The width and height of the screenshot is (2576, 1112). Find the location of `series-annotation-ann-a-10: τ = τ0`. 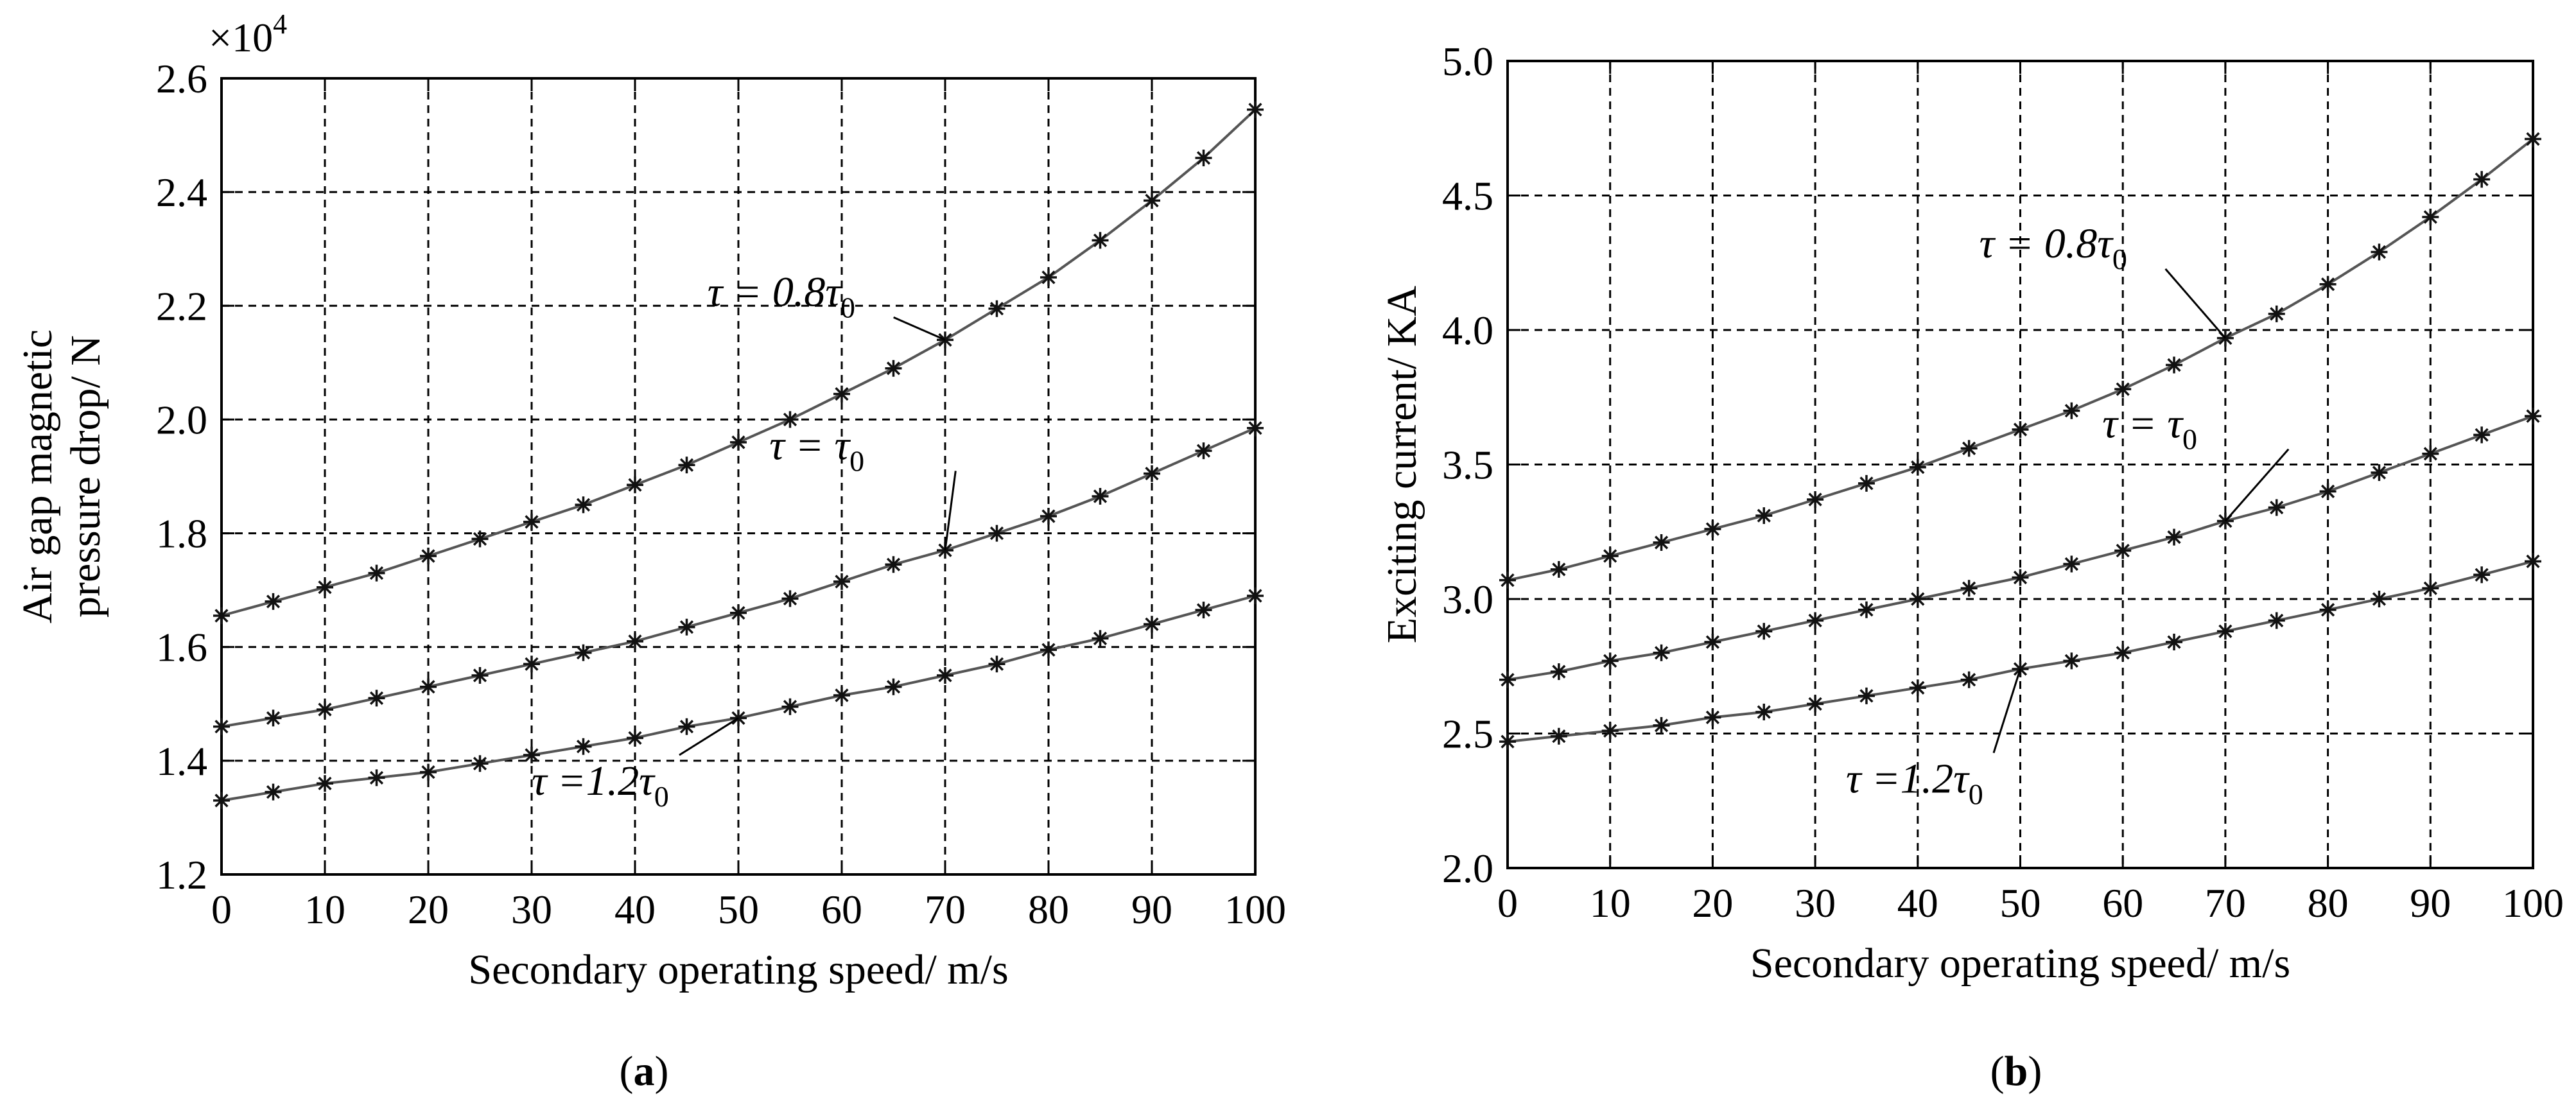

series-annotation-ann-a-10: τ = τ0 is located at coordinates (816, 450).